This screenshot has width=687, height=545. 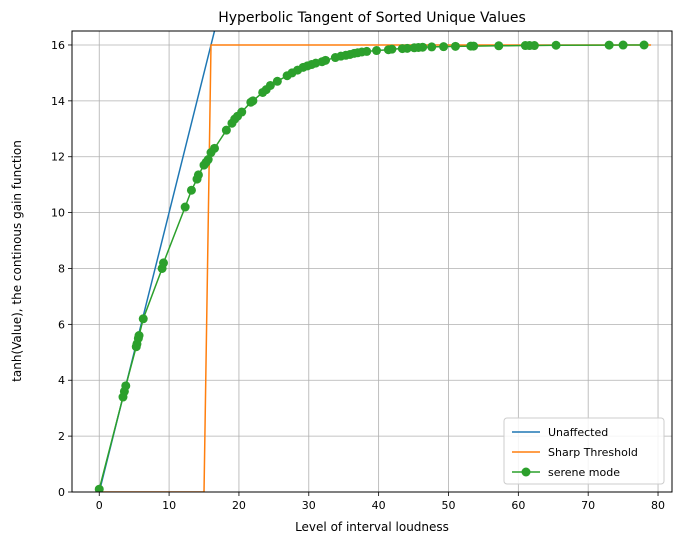 I want to click on legend-label-unaffected: Unaffected, so click(x=578, y=432).